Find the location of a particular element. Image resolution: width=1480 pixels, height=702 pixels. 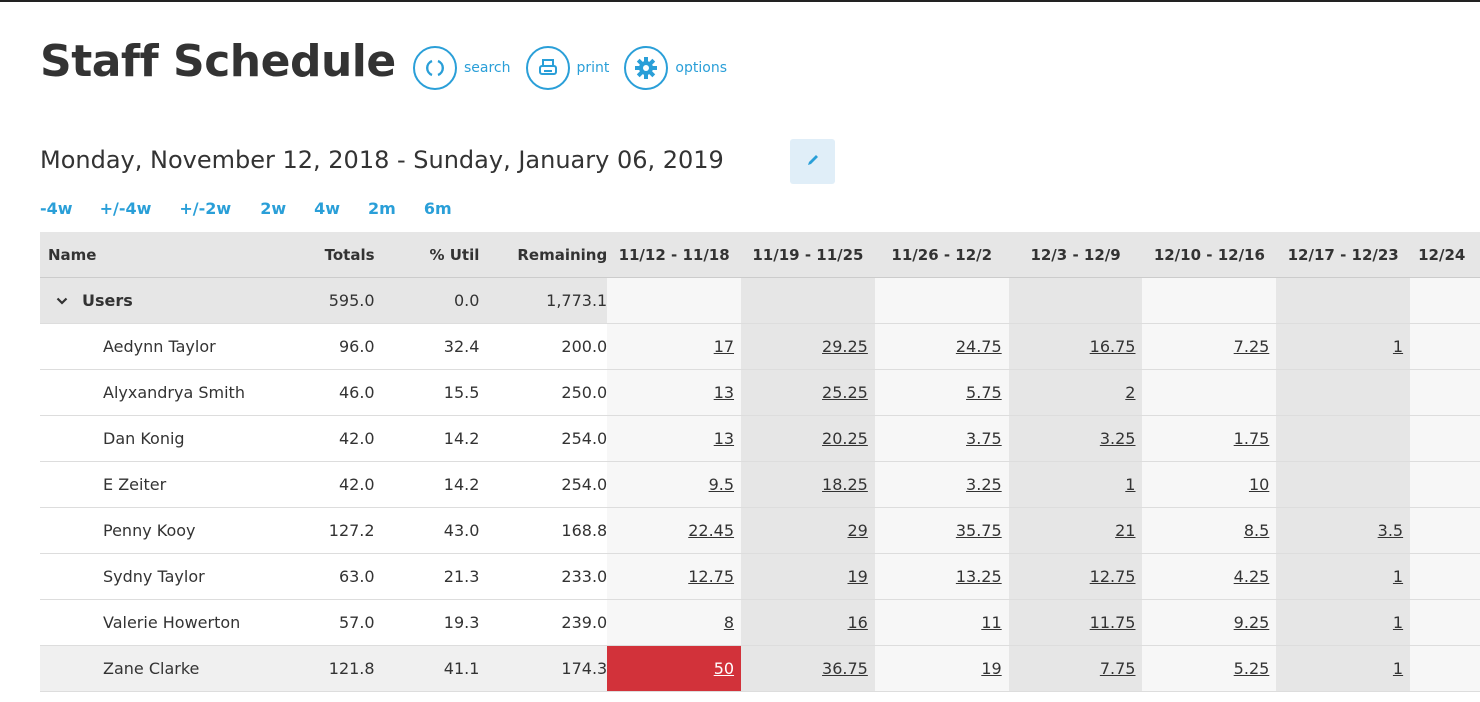

week-hours-link: 3.75 is located at coordinates (984, 438).